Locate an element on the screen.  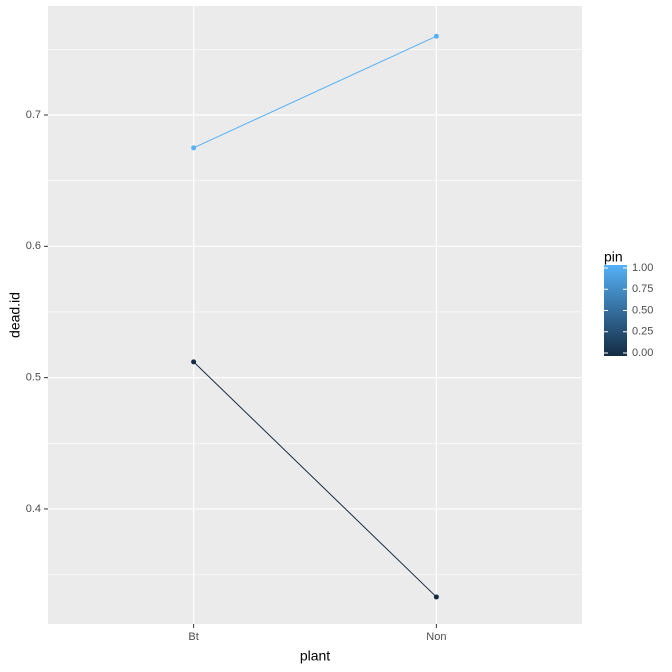
x-axis-title: plant is located at coordinates (315, 656).